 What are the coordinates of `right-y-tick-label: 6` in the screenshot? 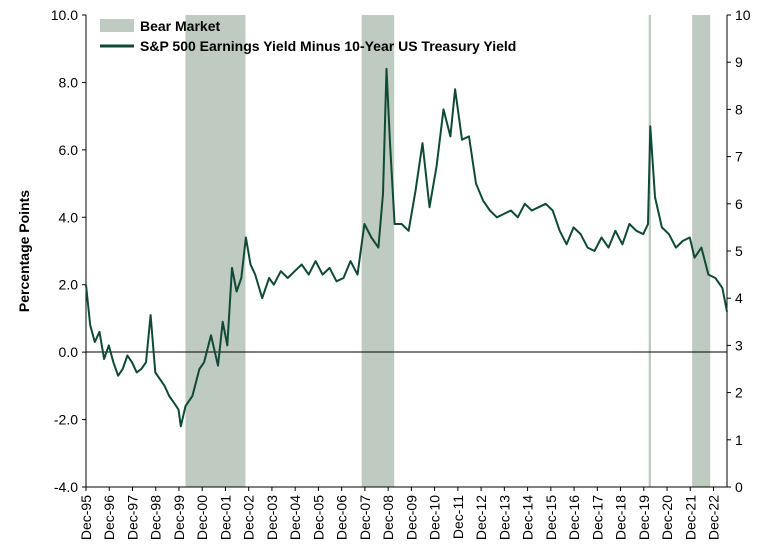 It's located at (739, 204).